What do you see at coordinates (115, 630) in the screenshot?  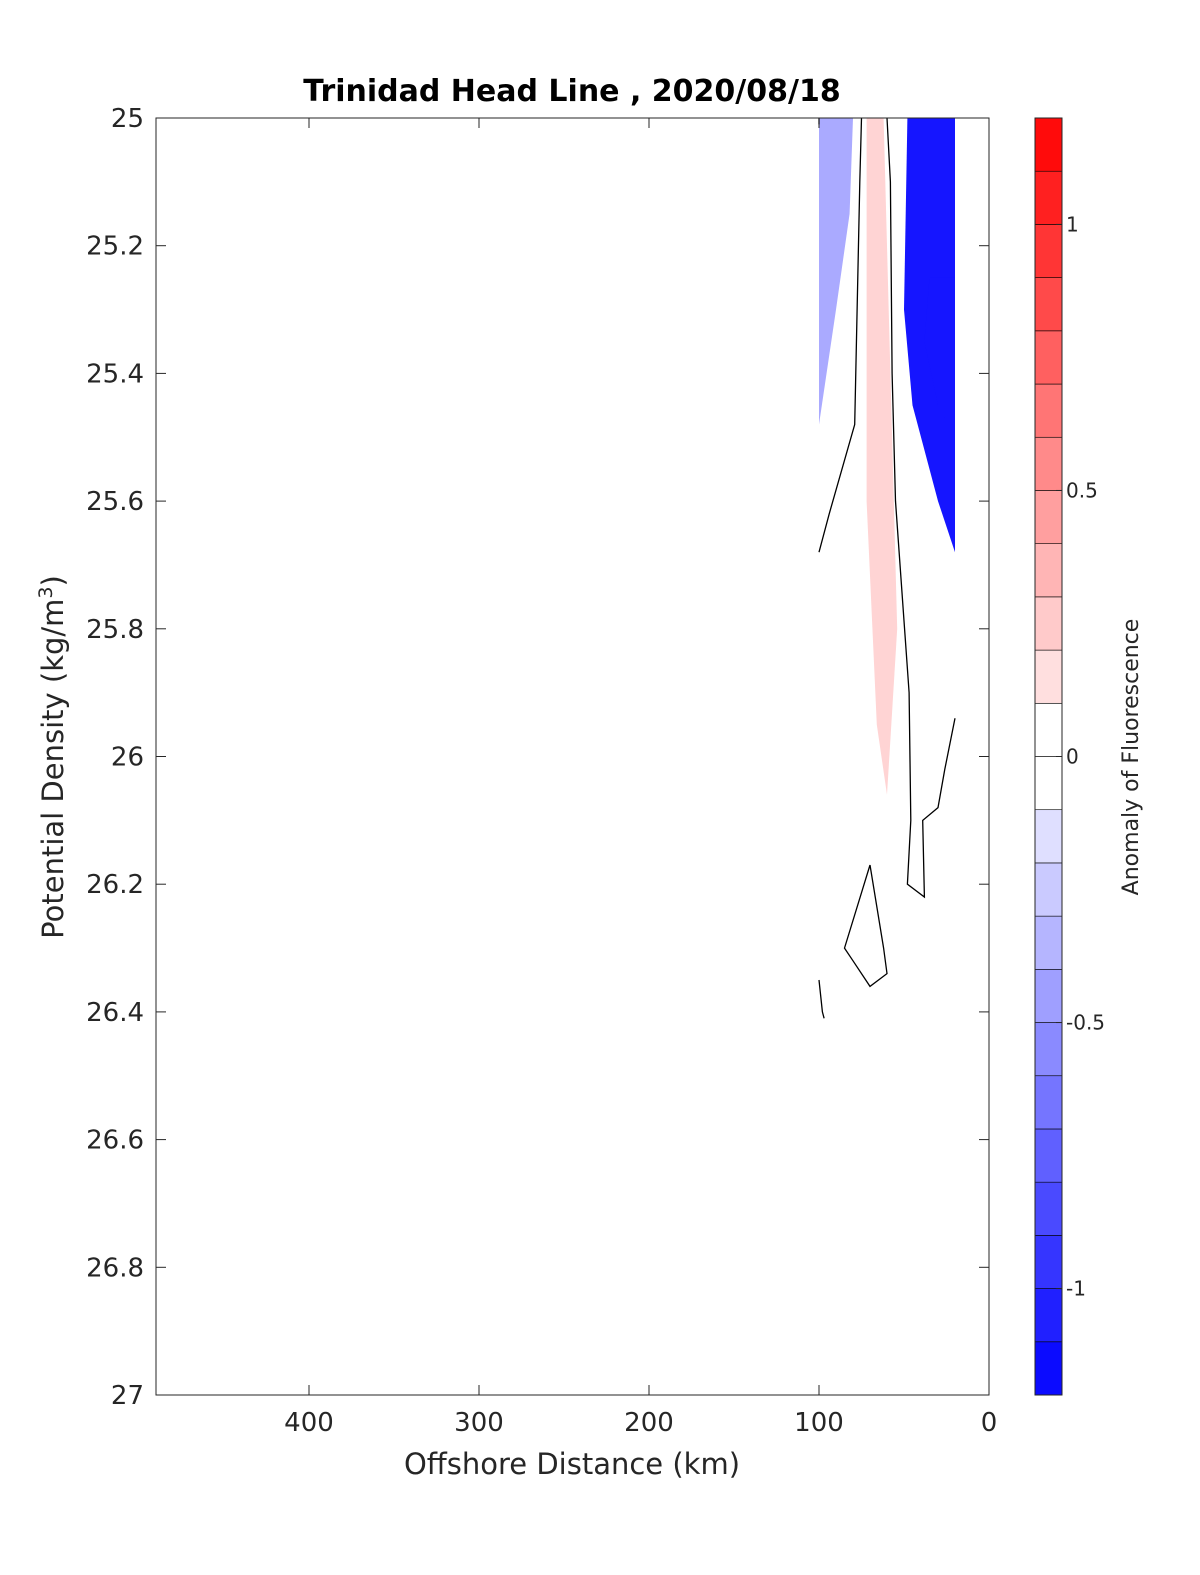 I see `y-tick-label: 25.8` at bounding box center [115, 630].